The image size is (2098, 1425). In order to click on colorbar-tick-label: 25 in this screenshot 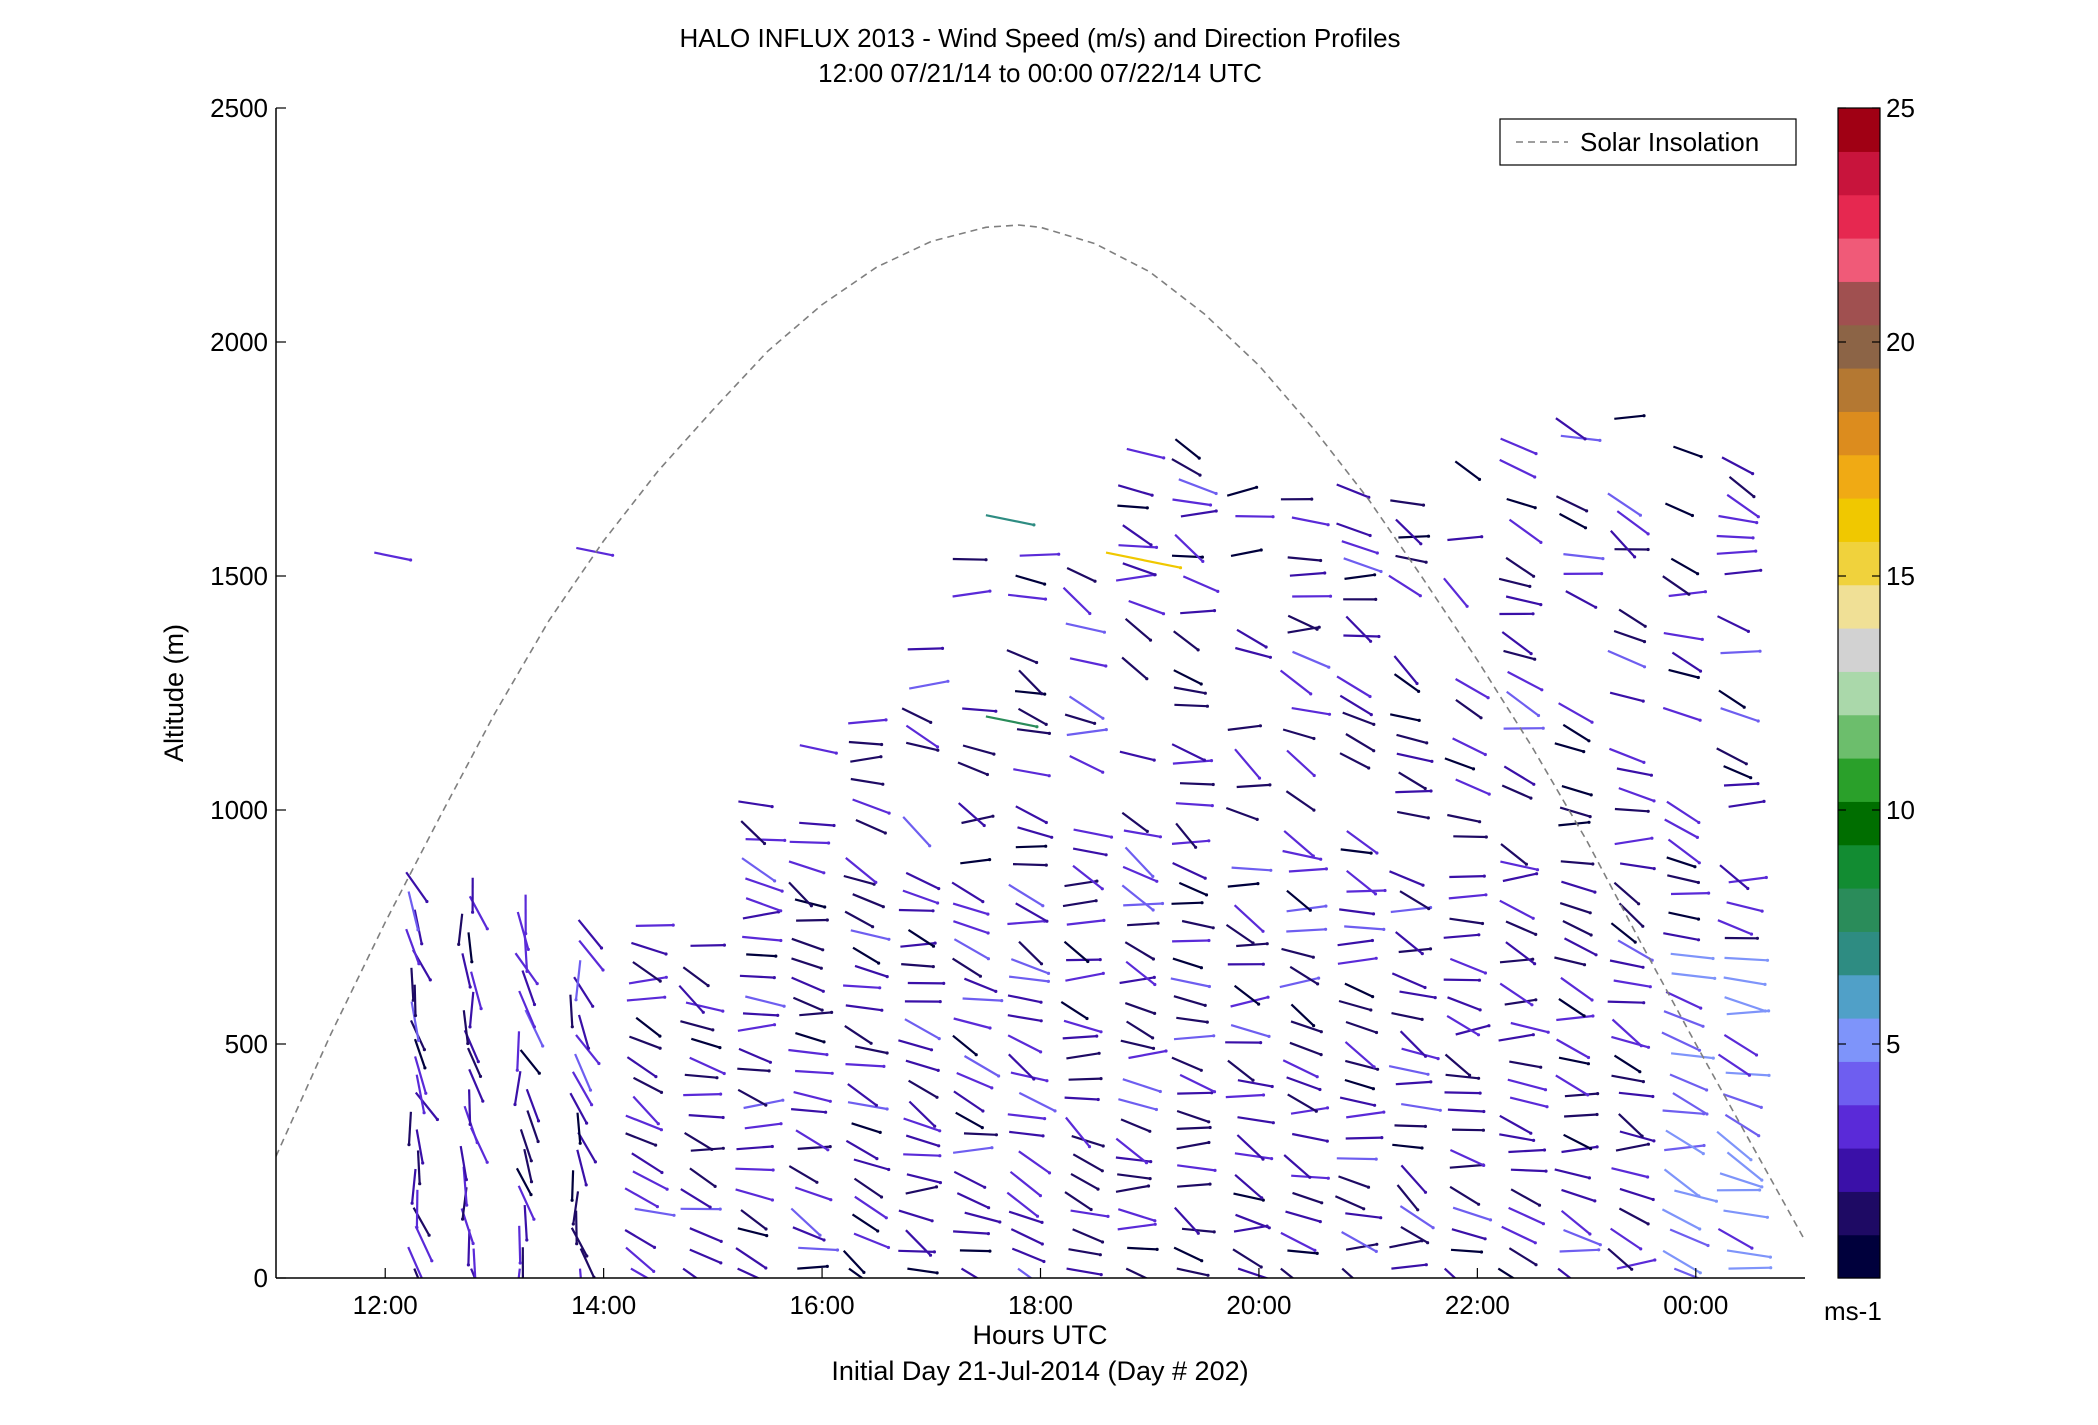, I will do `click(1900, 108)`.